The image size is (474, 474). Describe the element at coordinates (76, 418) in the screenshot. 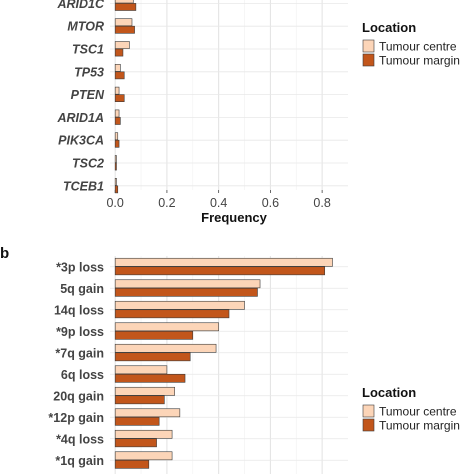

I see `category-label: *12p gain` at that location.